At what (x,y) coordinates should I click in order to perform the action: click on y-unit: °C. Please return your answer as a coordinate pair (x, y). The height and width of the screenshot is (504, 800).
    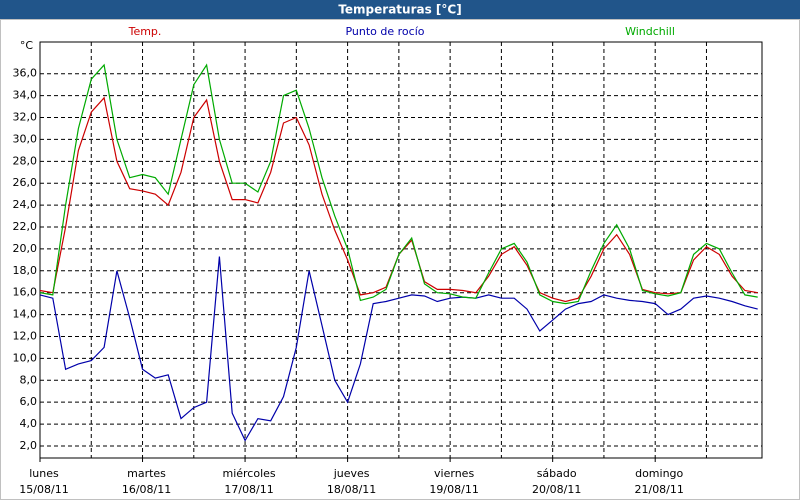
    Looking at the image, I should click on (27, 45).